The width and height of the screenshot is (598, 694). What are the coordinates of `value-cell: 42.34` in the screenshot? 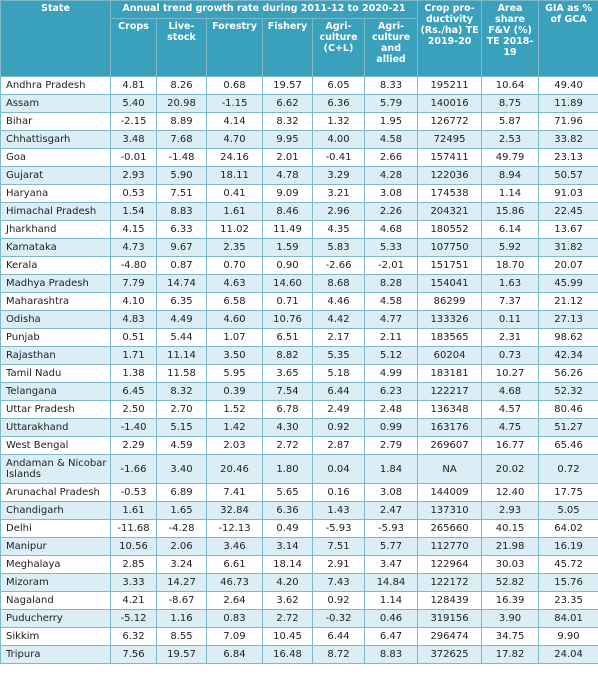 It's located at (568, 355).